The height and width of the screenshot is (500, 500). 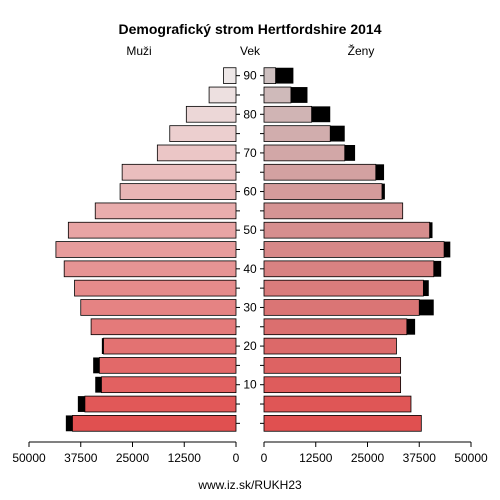 I want to click on men-label: Muži, so click(x=138, y=51).